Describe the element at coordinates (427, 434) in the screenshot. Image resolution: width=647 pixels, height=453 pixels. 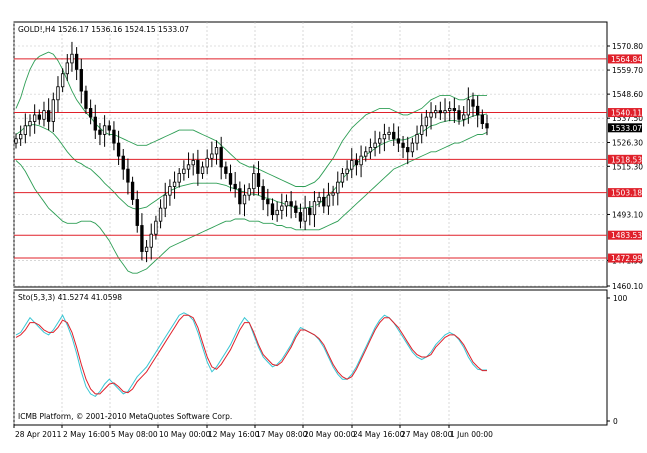
I see `time-tick-label: 27 May 08:00` at that location.